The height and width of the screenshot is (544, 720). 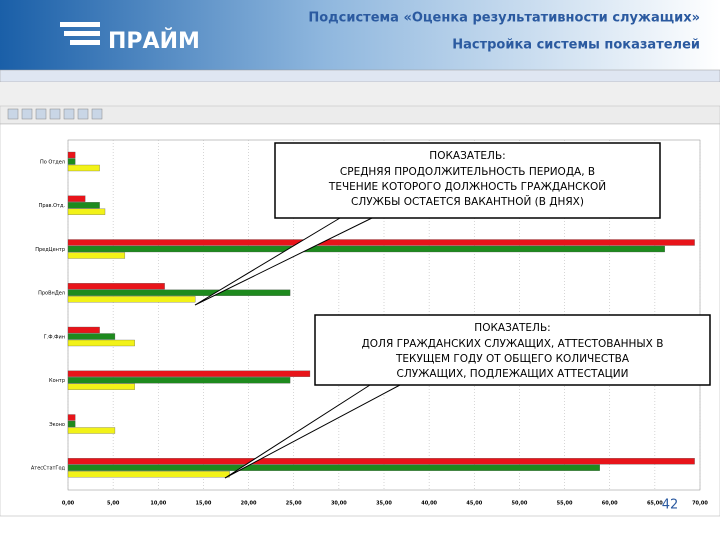 What do you see at coordinates (57, 425) in the screenshot?
I see `y-tick-label: Эконо` at bounding box center [57, 425].